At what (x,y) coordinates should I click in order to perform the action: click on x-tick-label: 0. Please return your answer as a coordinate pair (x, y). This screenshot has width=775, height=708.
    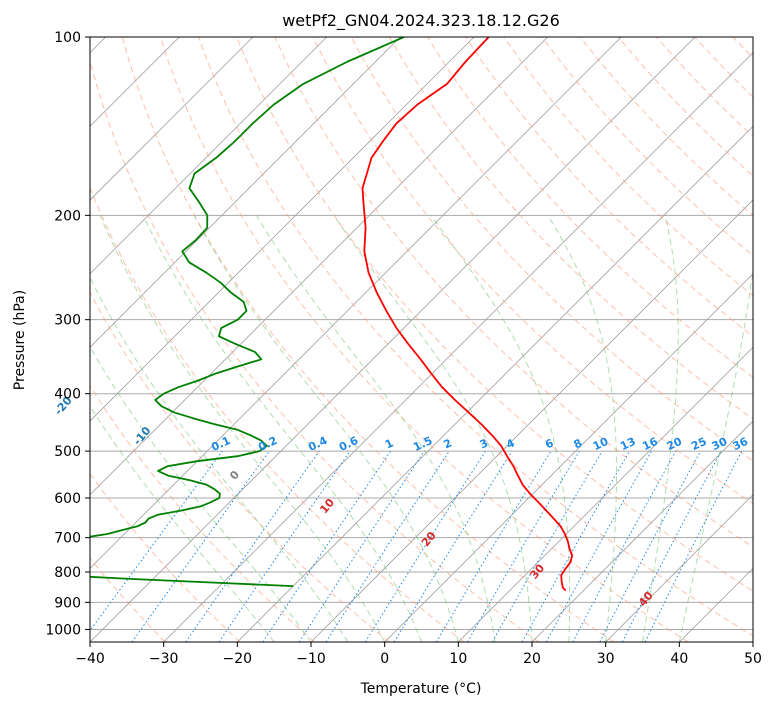
    Looking at the image, I should click on (384, 659).